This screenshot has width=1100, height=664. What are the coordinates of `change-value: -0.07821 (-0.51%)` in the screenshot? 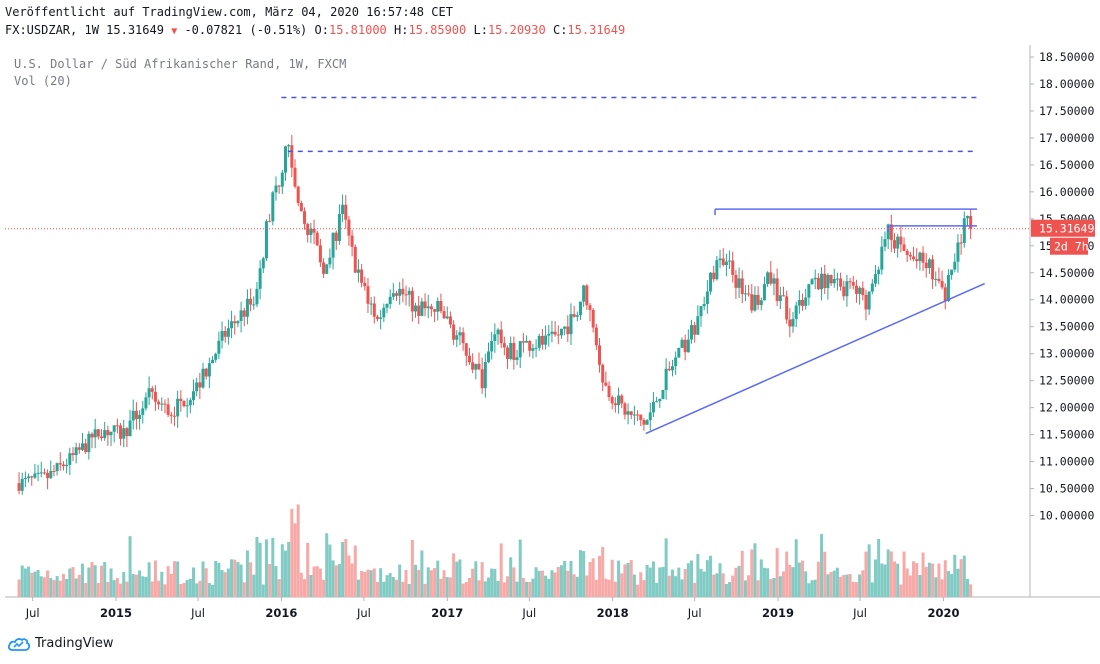 It's located at (246, 30).